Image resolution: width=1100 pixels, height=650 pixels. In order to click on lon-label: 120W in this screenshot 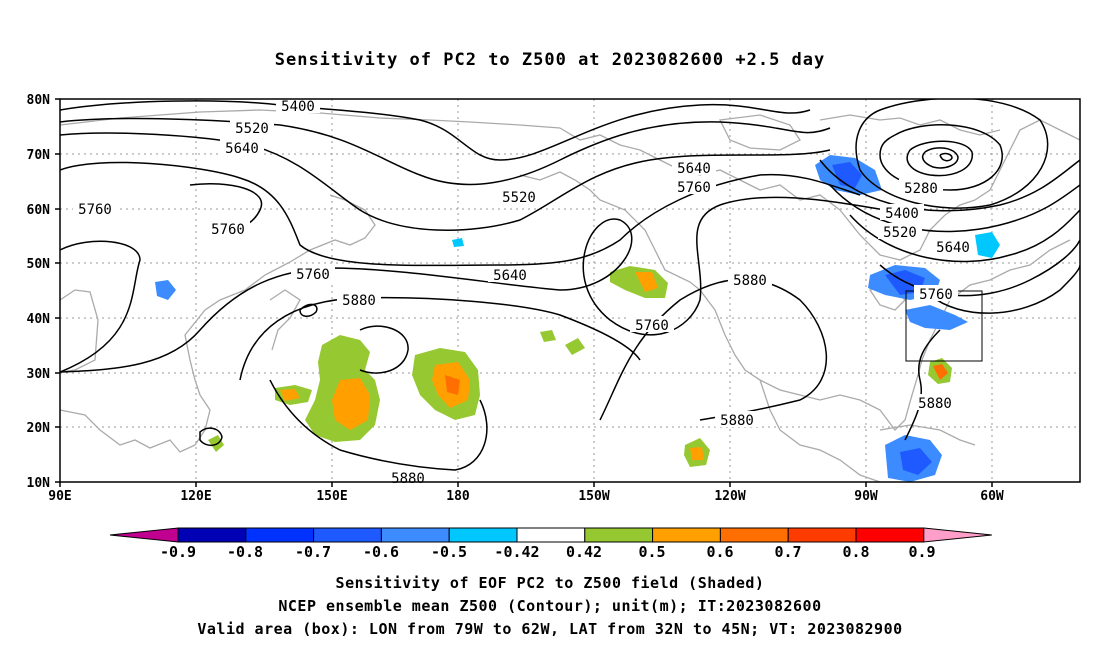, I will do `click(729, 496)`.